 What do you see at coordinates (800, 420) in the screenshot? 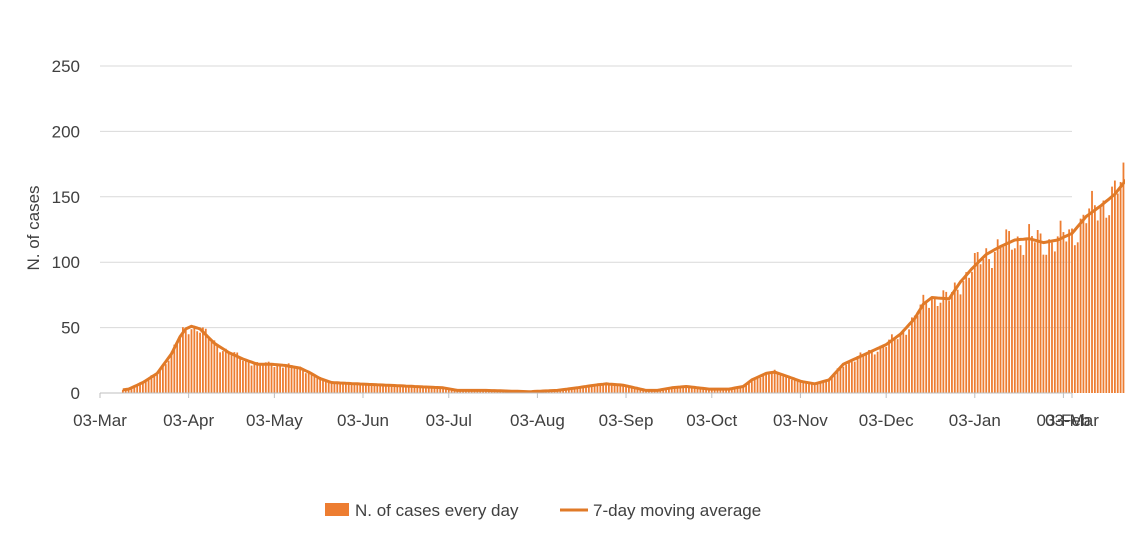
I see `x-tick-label: 03-Nov` at bounding box center [800, 420].